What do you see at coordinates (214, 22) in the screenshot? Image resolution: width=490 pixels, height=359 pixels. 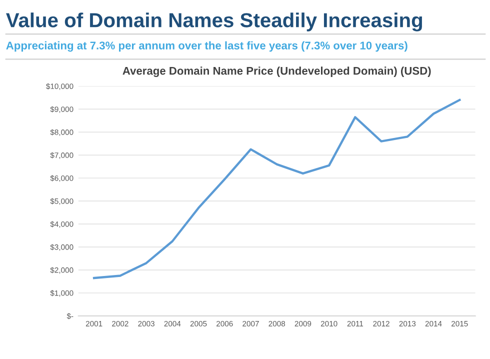 I see `chart-title: Value of Domain Names Steadily Increasing` at bounding box center [214, 22].